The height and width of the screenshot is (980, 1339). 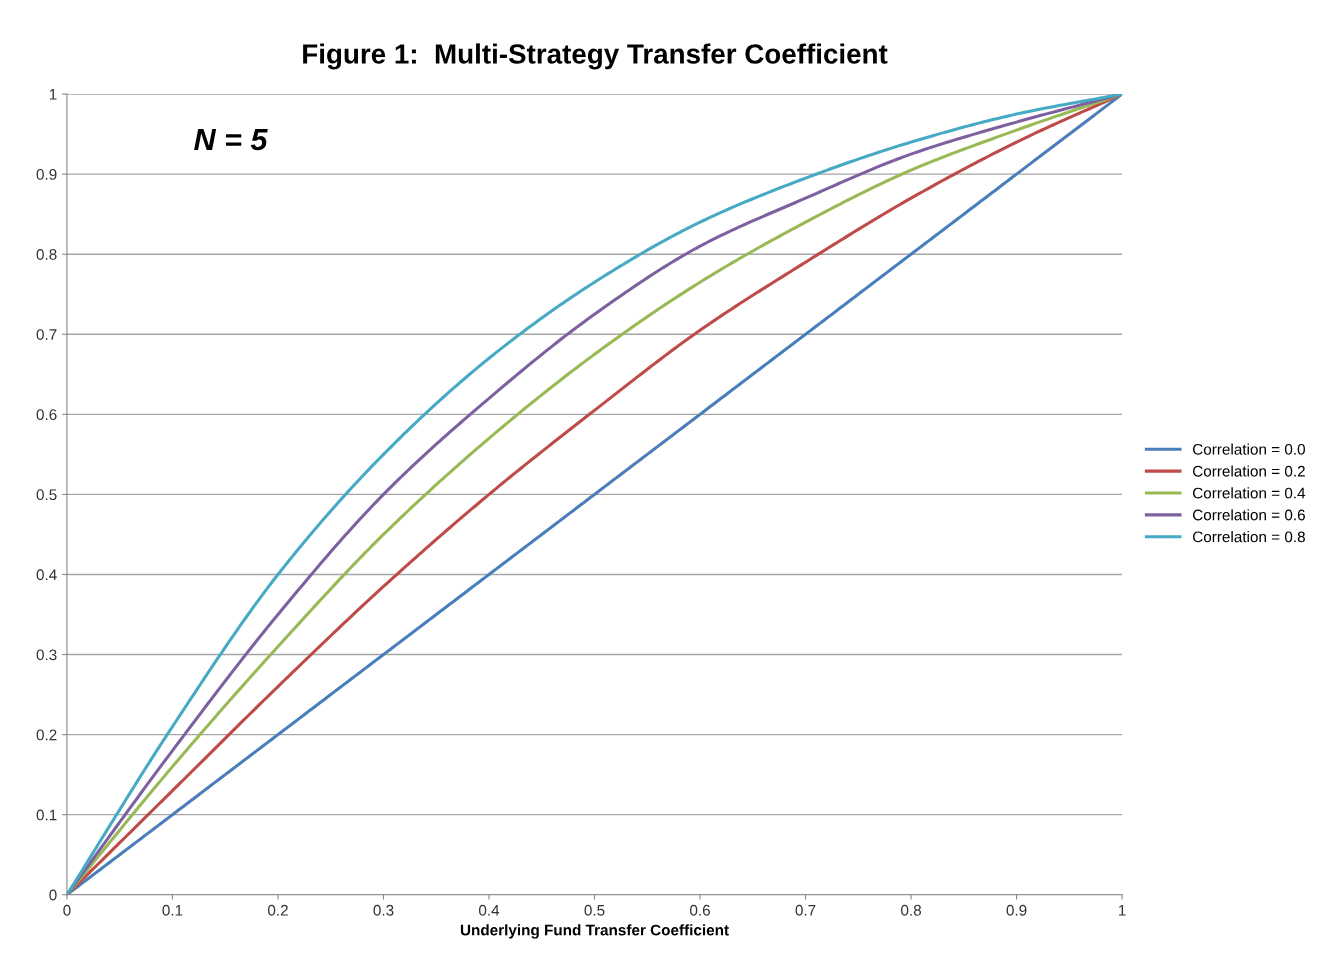 What do you see at coordinates (1016, 910) in the screenshot?
I see `x-tick-label: 0.9` at bounding box center [1016, 910].